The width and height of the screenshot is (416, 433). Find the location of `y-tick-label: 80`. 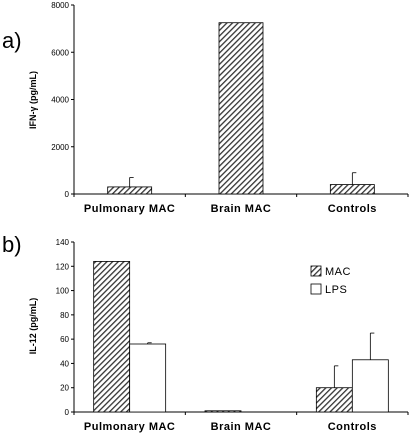

y-tick-label: 80 is located at coordinates (64, 315).